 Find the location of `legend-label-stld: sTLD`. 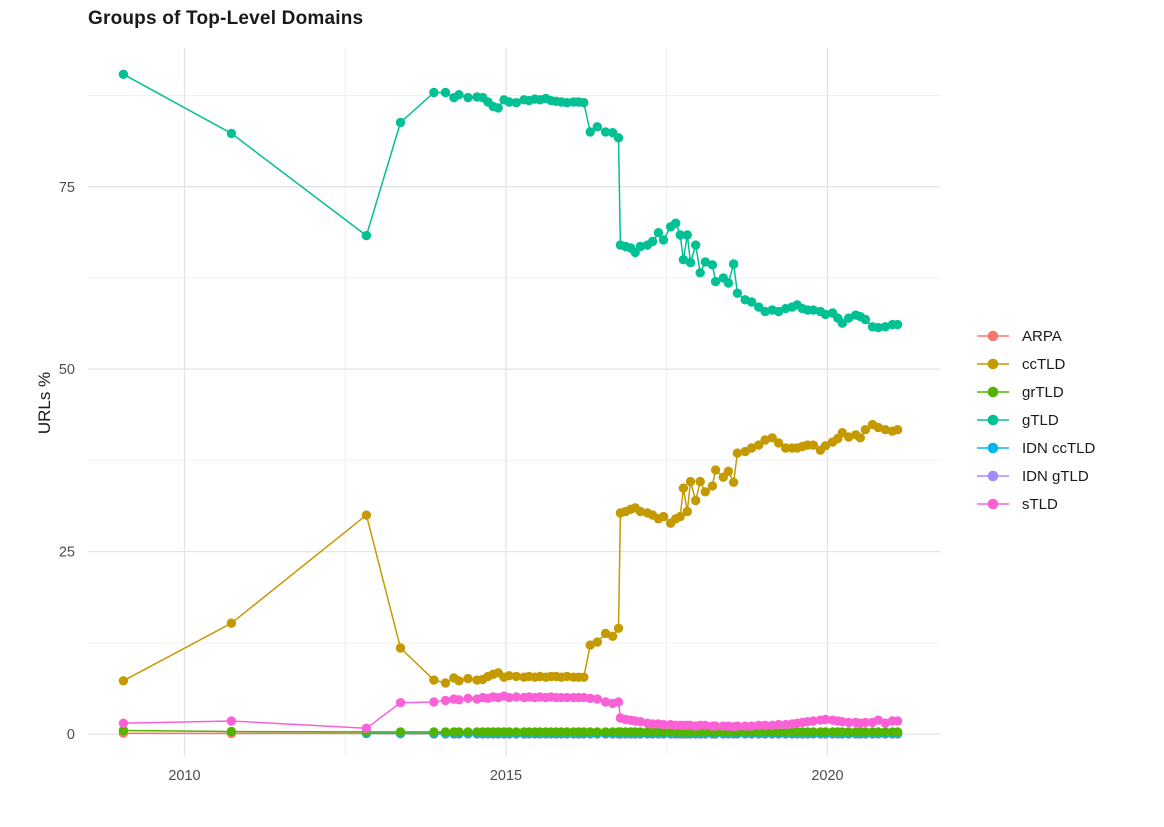

legend-label-stld: sTLD is located at coordinates (1040, 504).